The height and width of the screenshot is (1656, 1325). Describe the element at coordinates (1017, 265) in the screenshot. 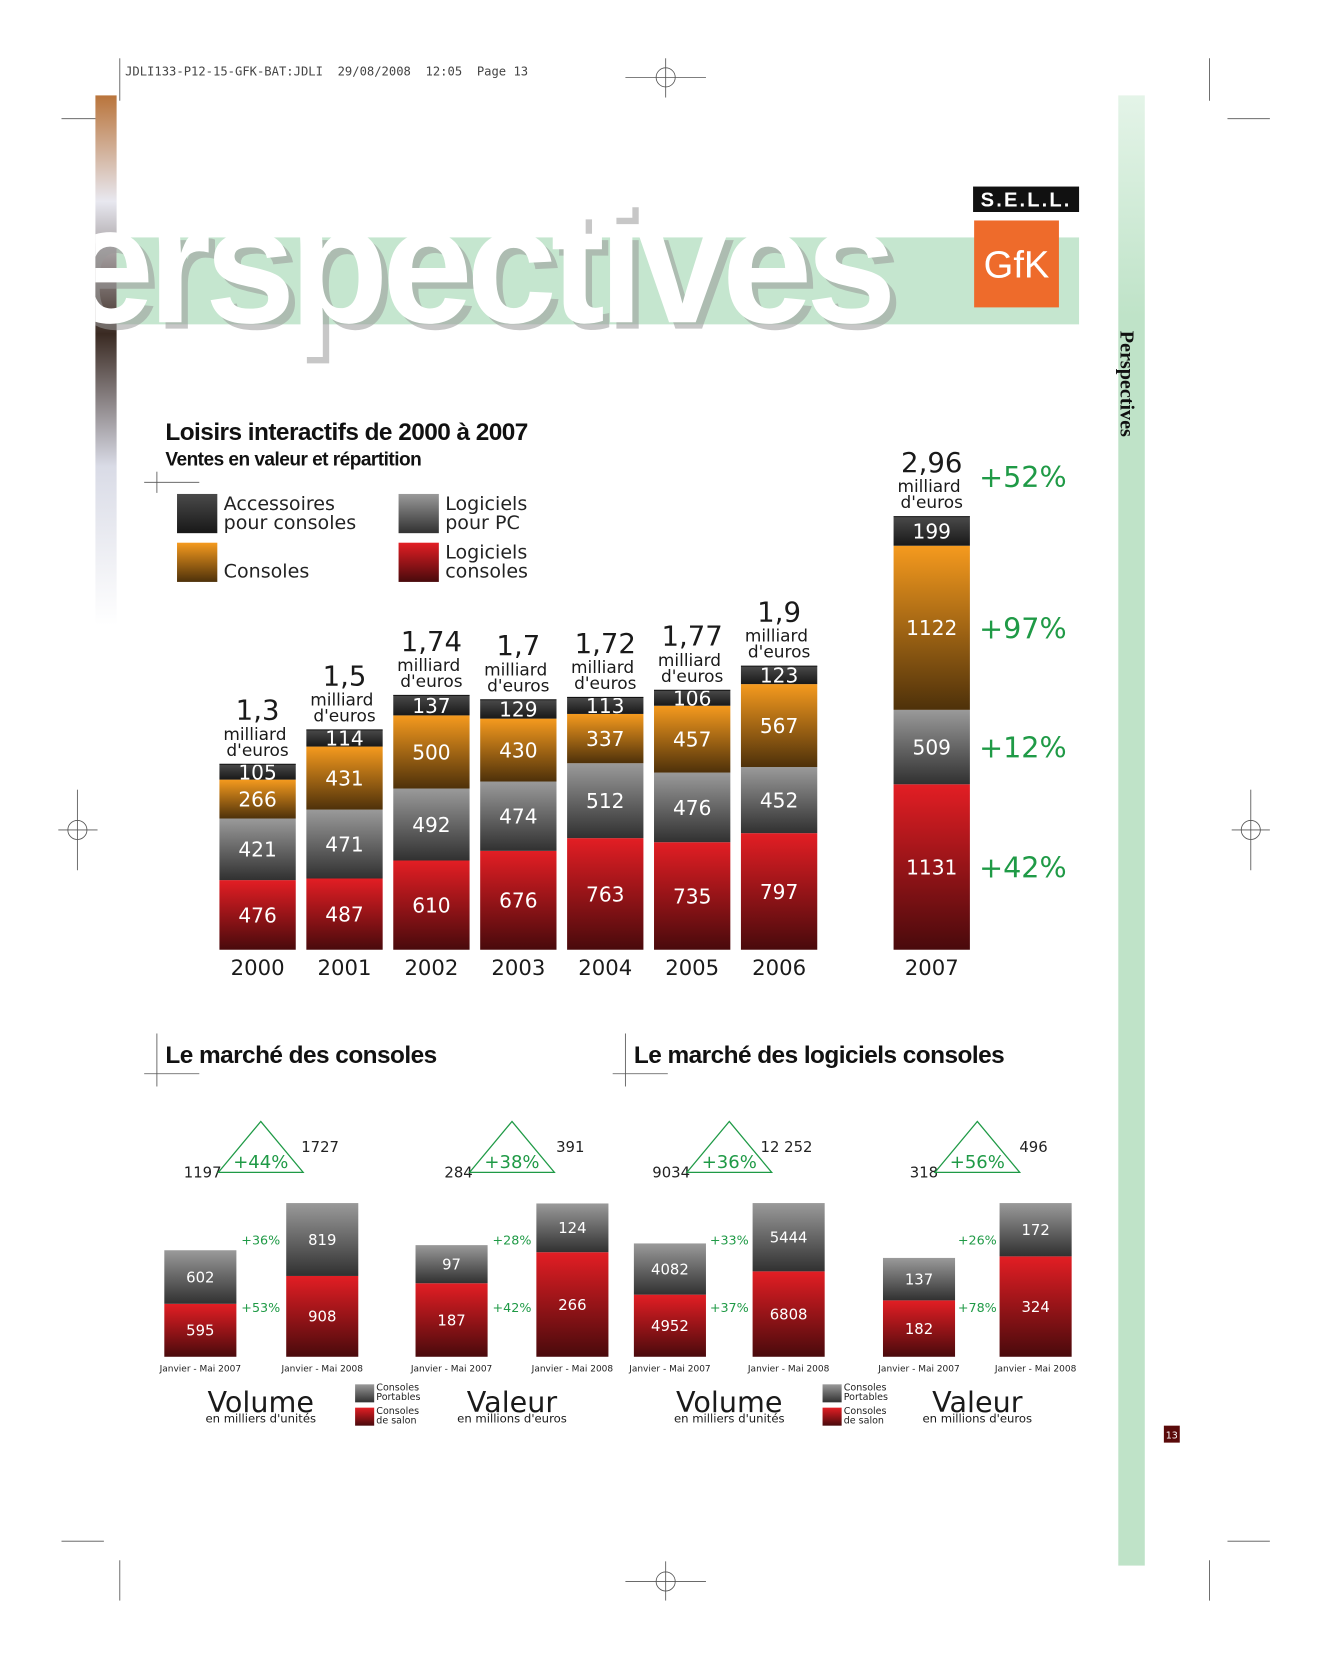

I see `gfk-logo: GfK` at that location.